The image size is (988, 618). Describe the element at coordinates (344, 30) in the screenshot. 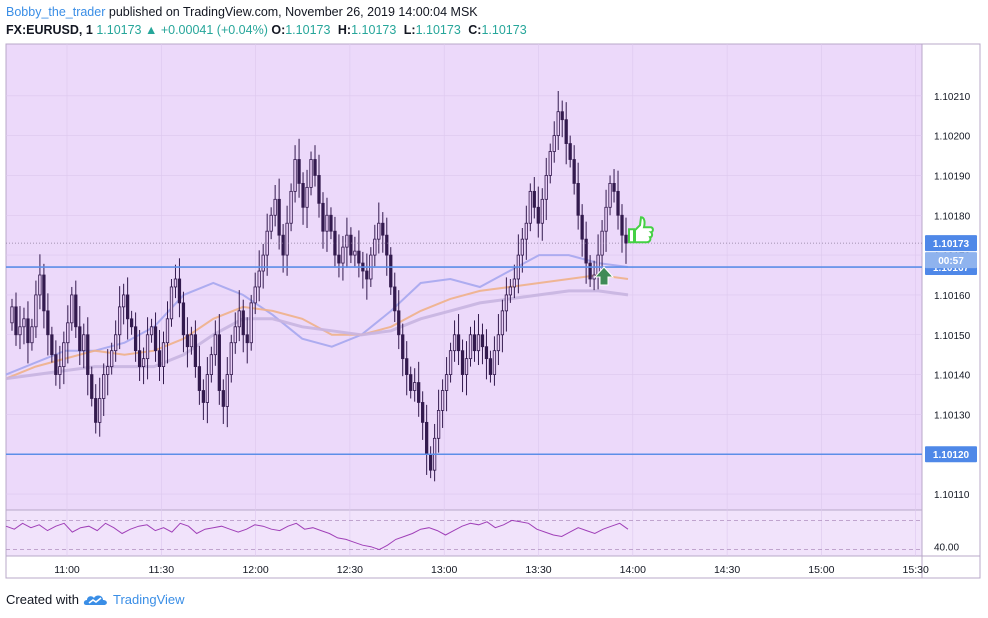

I see `high-label: H:` at that location.